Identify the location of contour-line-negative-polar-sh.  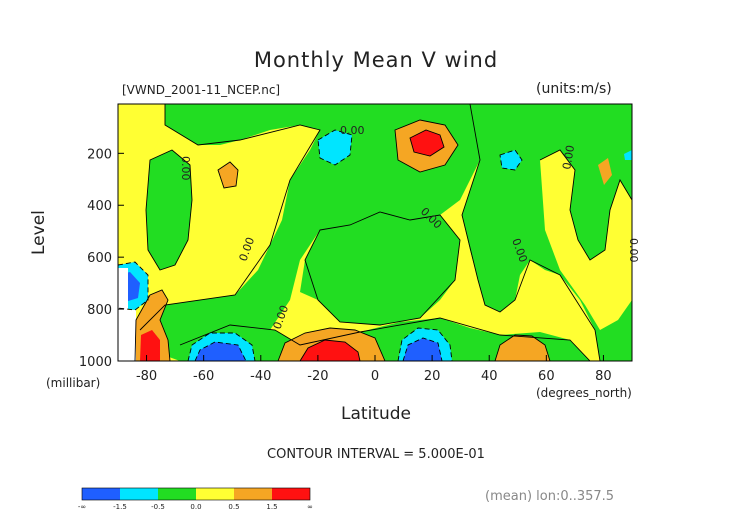
(133, 286).